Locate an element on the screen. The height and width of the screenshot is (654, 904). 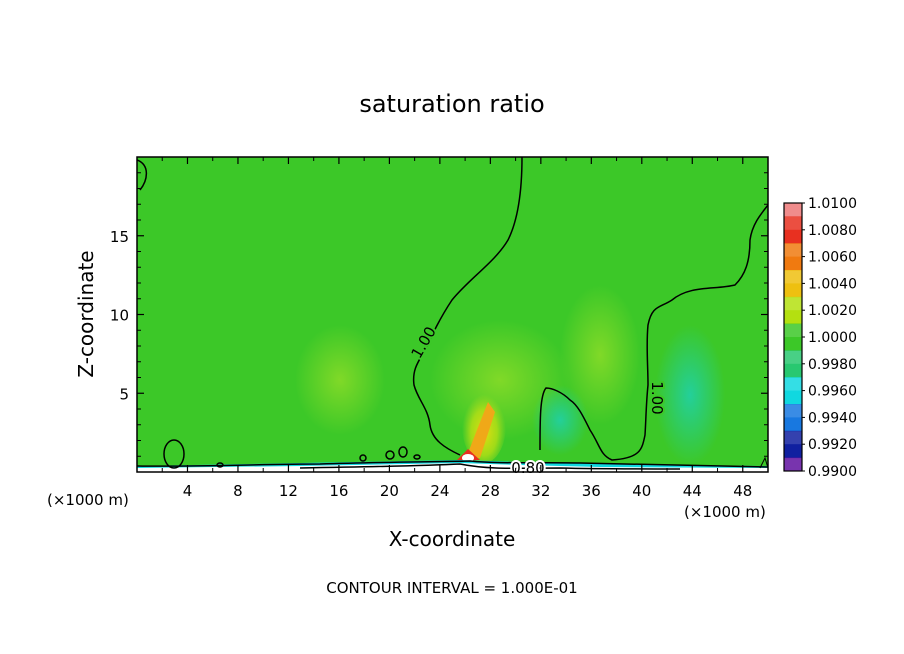
contour-label: 1.00 is located at coordinates (657, 397).